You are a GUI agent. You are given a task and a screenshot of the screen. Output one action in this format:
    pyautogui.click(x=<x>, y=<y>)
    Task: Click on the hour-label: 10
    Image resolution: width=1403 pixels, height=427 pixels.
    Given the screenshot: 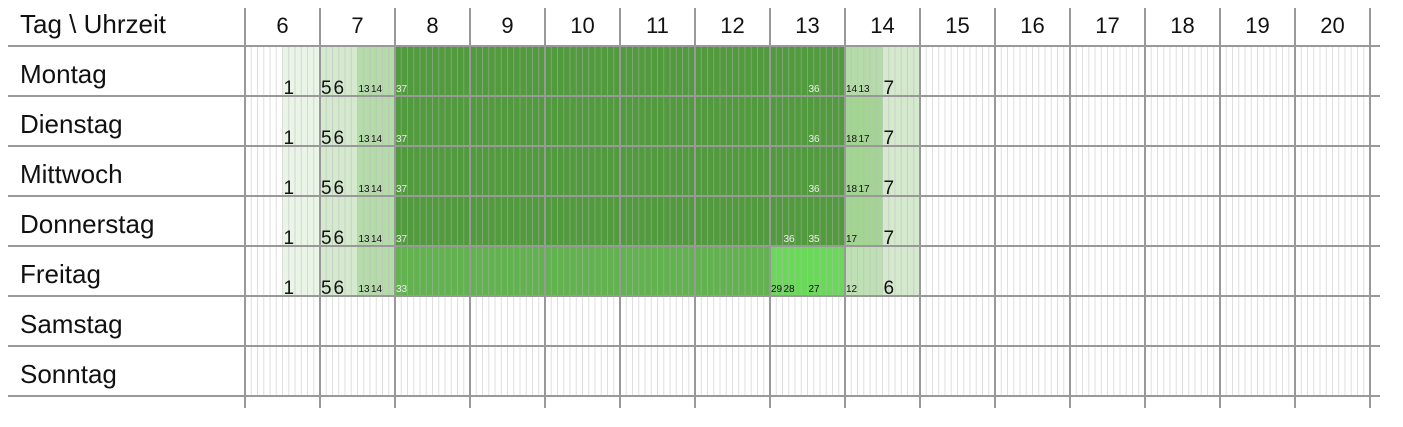 What is the action you would take?
    pyautogui.click(x=582, y=25)
    